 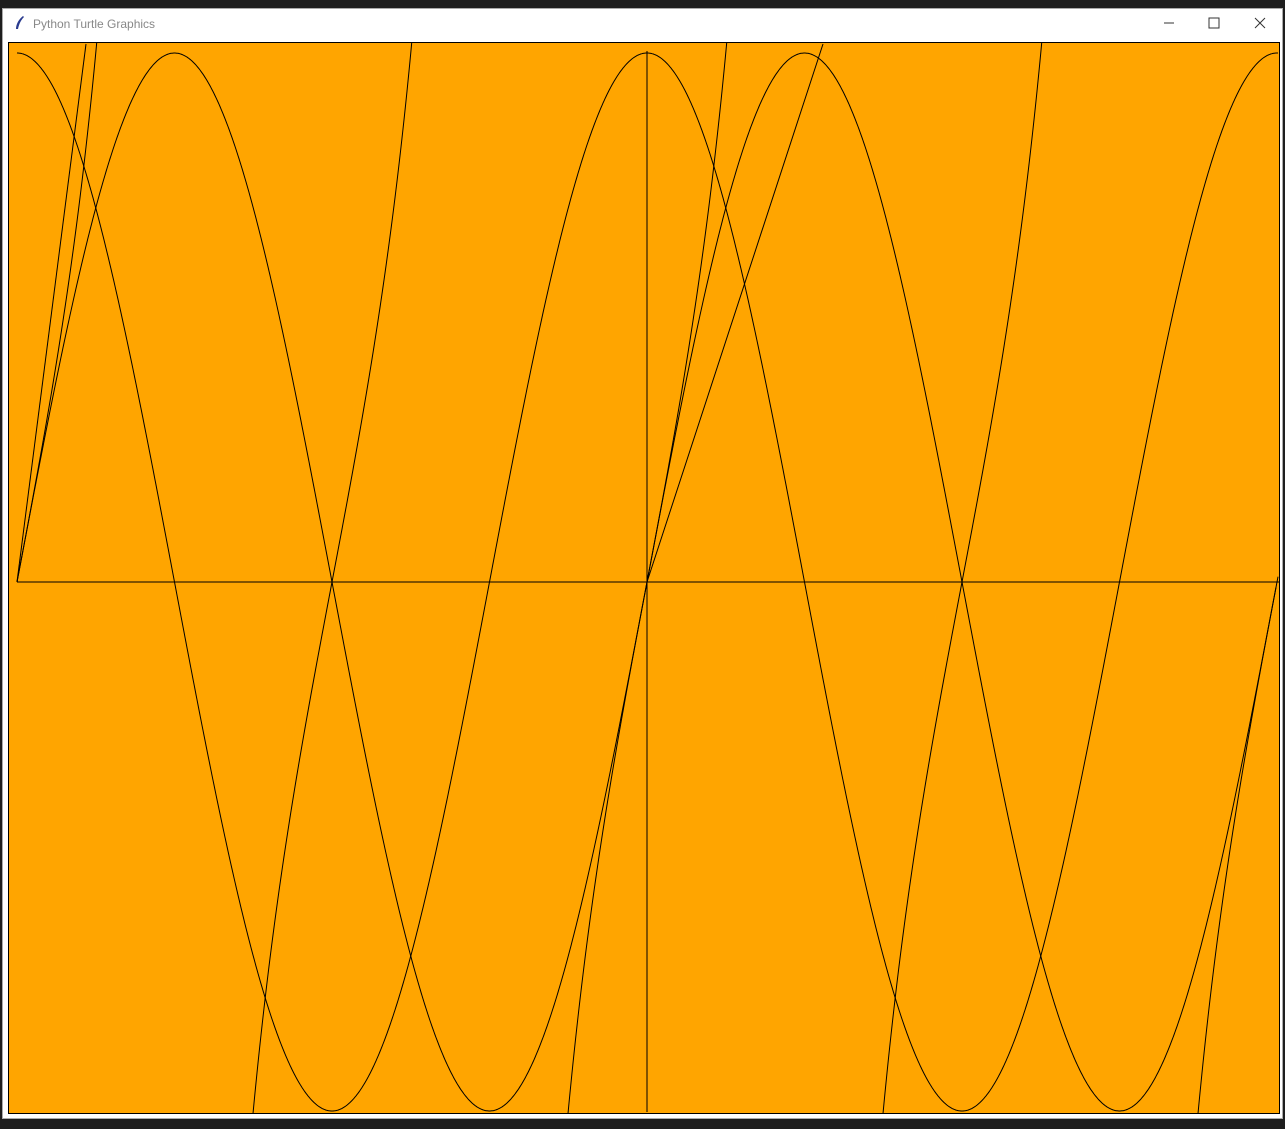 I want to click on minimize-button, so click(x=1169, y=23).